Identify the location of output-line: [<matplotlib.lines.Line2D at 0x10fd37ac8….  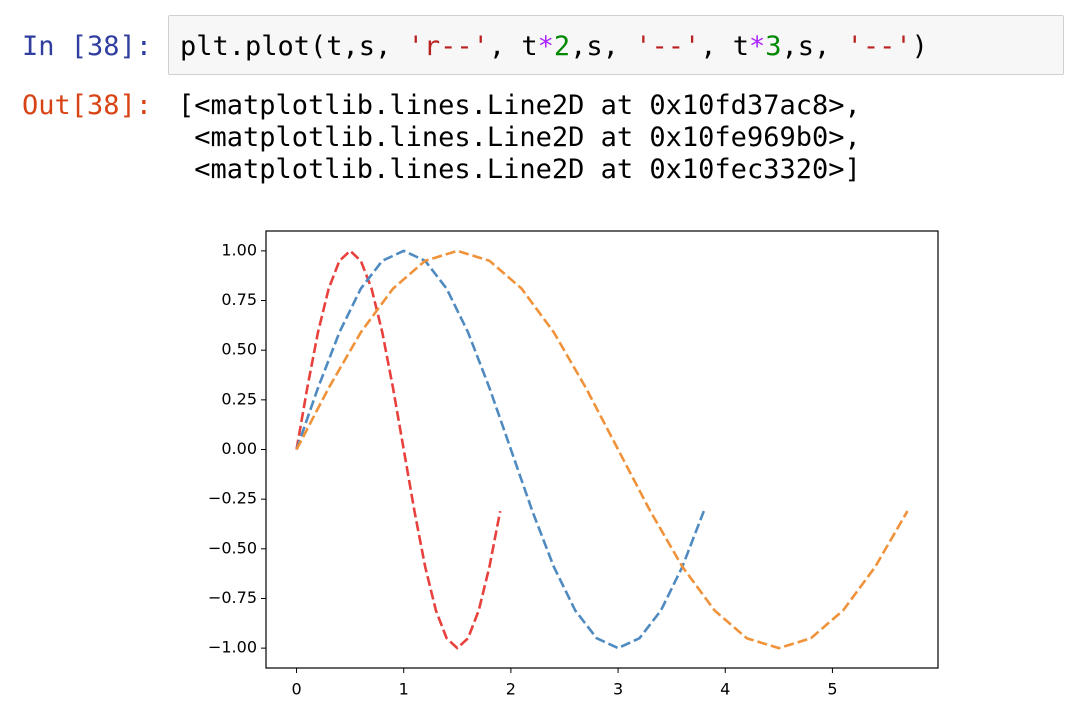
(519, 105).